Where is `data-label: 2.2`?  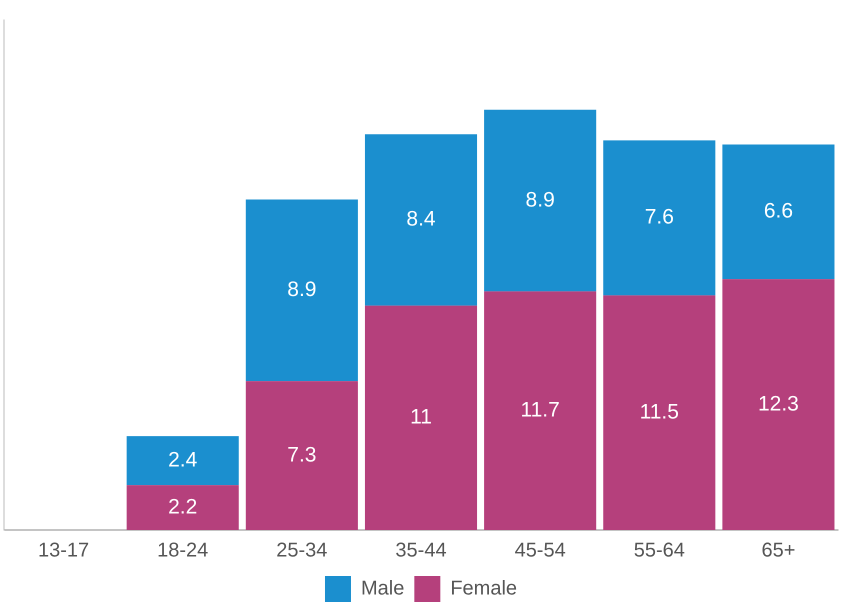
data-label: 2.2 is located at coordinates (183, 506).